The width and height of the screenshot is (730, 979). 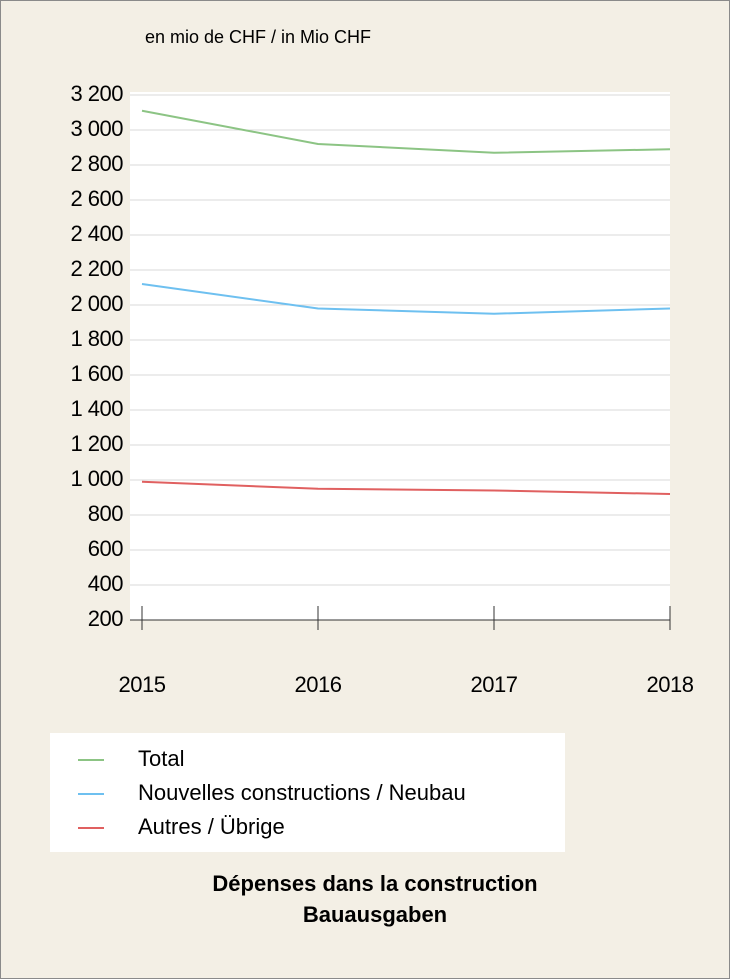 What do you see at coordinates (96, 303) in the screenshot?
I see `y-tick-label: 2 000` at bounding box center [96, 303].